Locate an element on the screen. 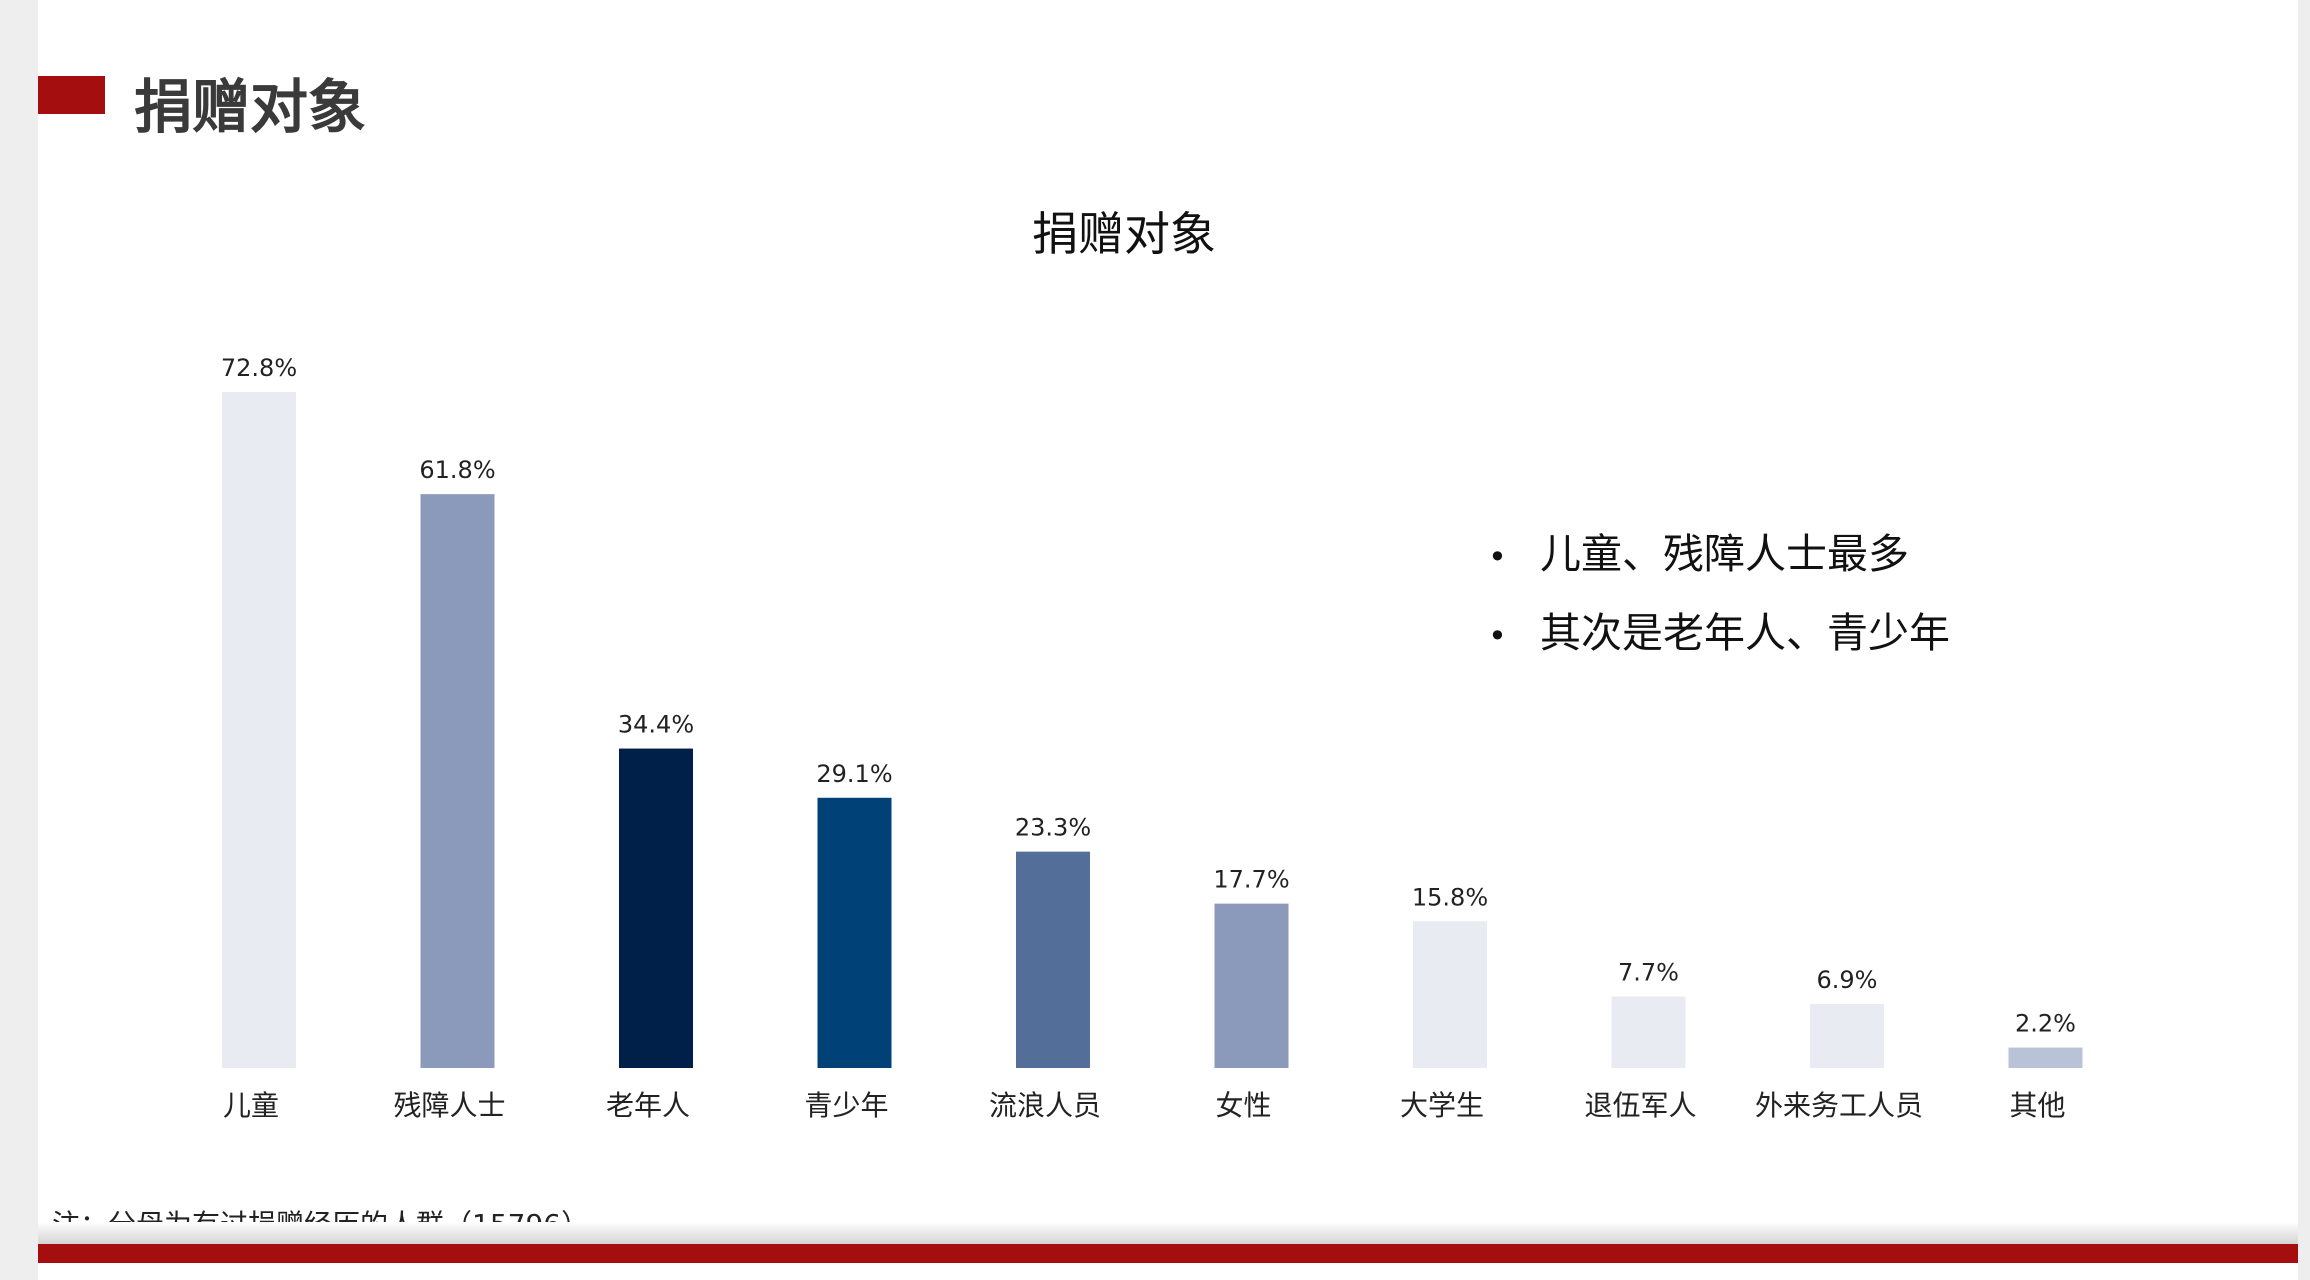 This screenshot has height=1280, width=2310. bar-value-label: 6.9% is located at coordinates (1847, 980).